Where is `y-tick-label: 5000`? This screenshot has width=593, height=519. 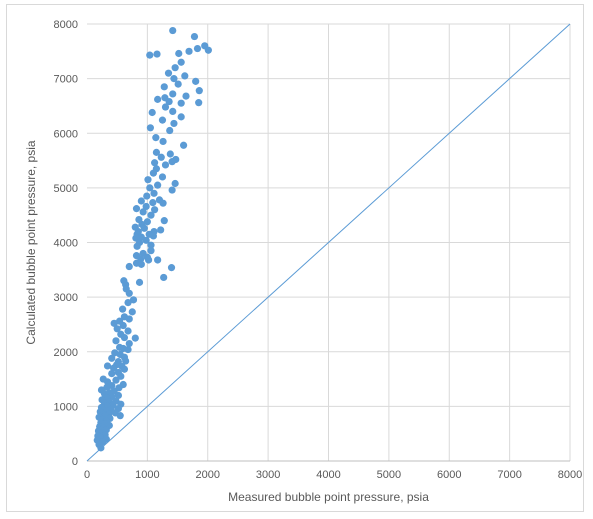 y-tick-label: 5000 is located at coordinates (66, 189).